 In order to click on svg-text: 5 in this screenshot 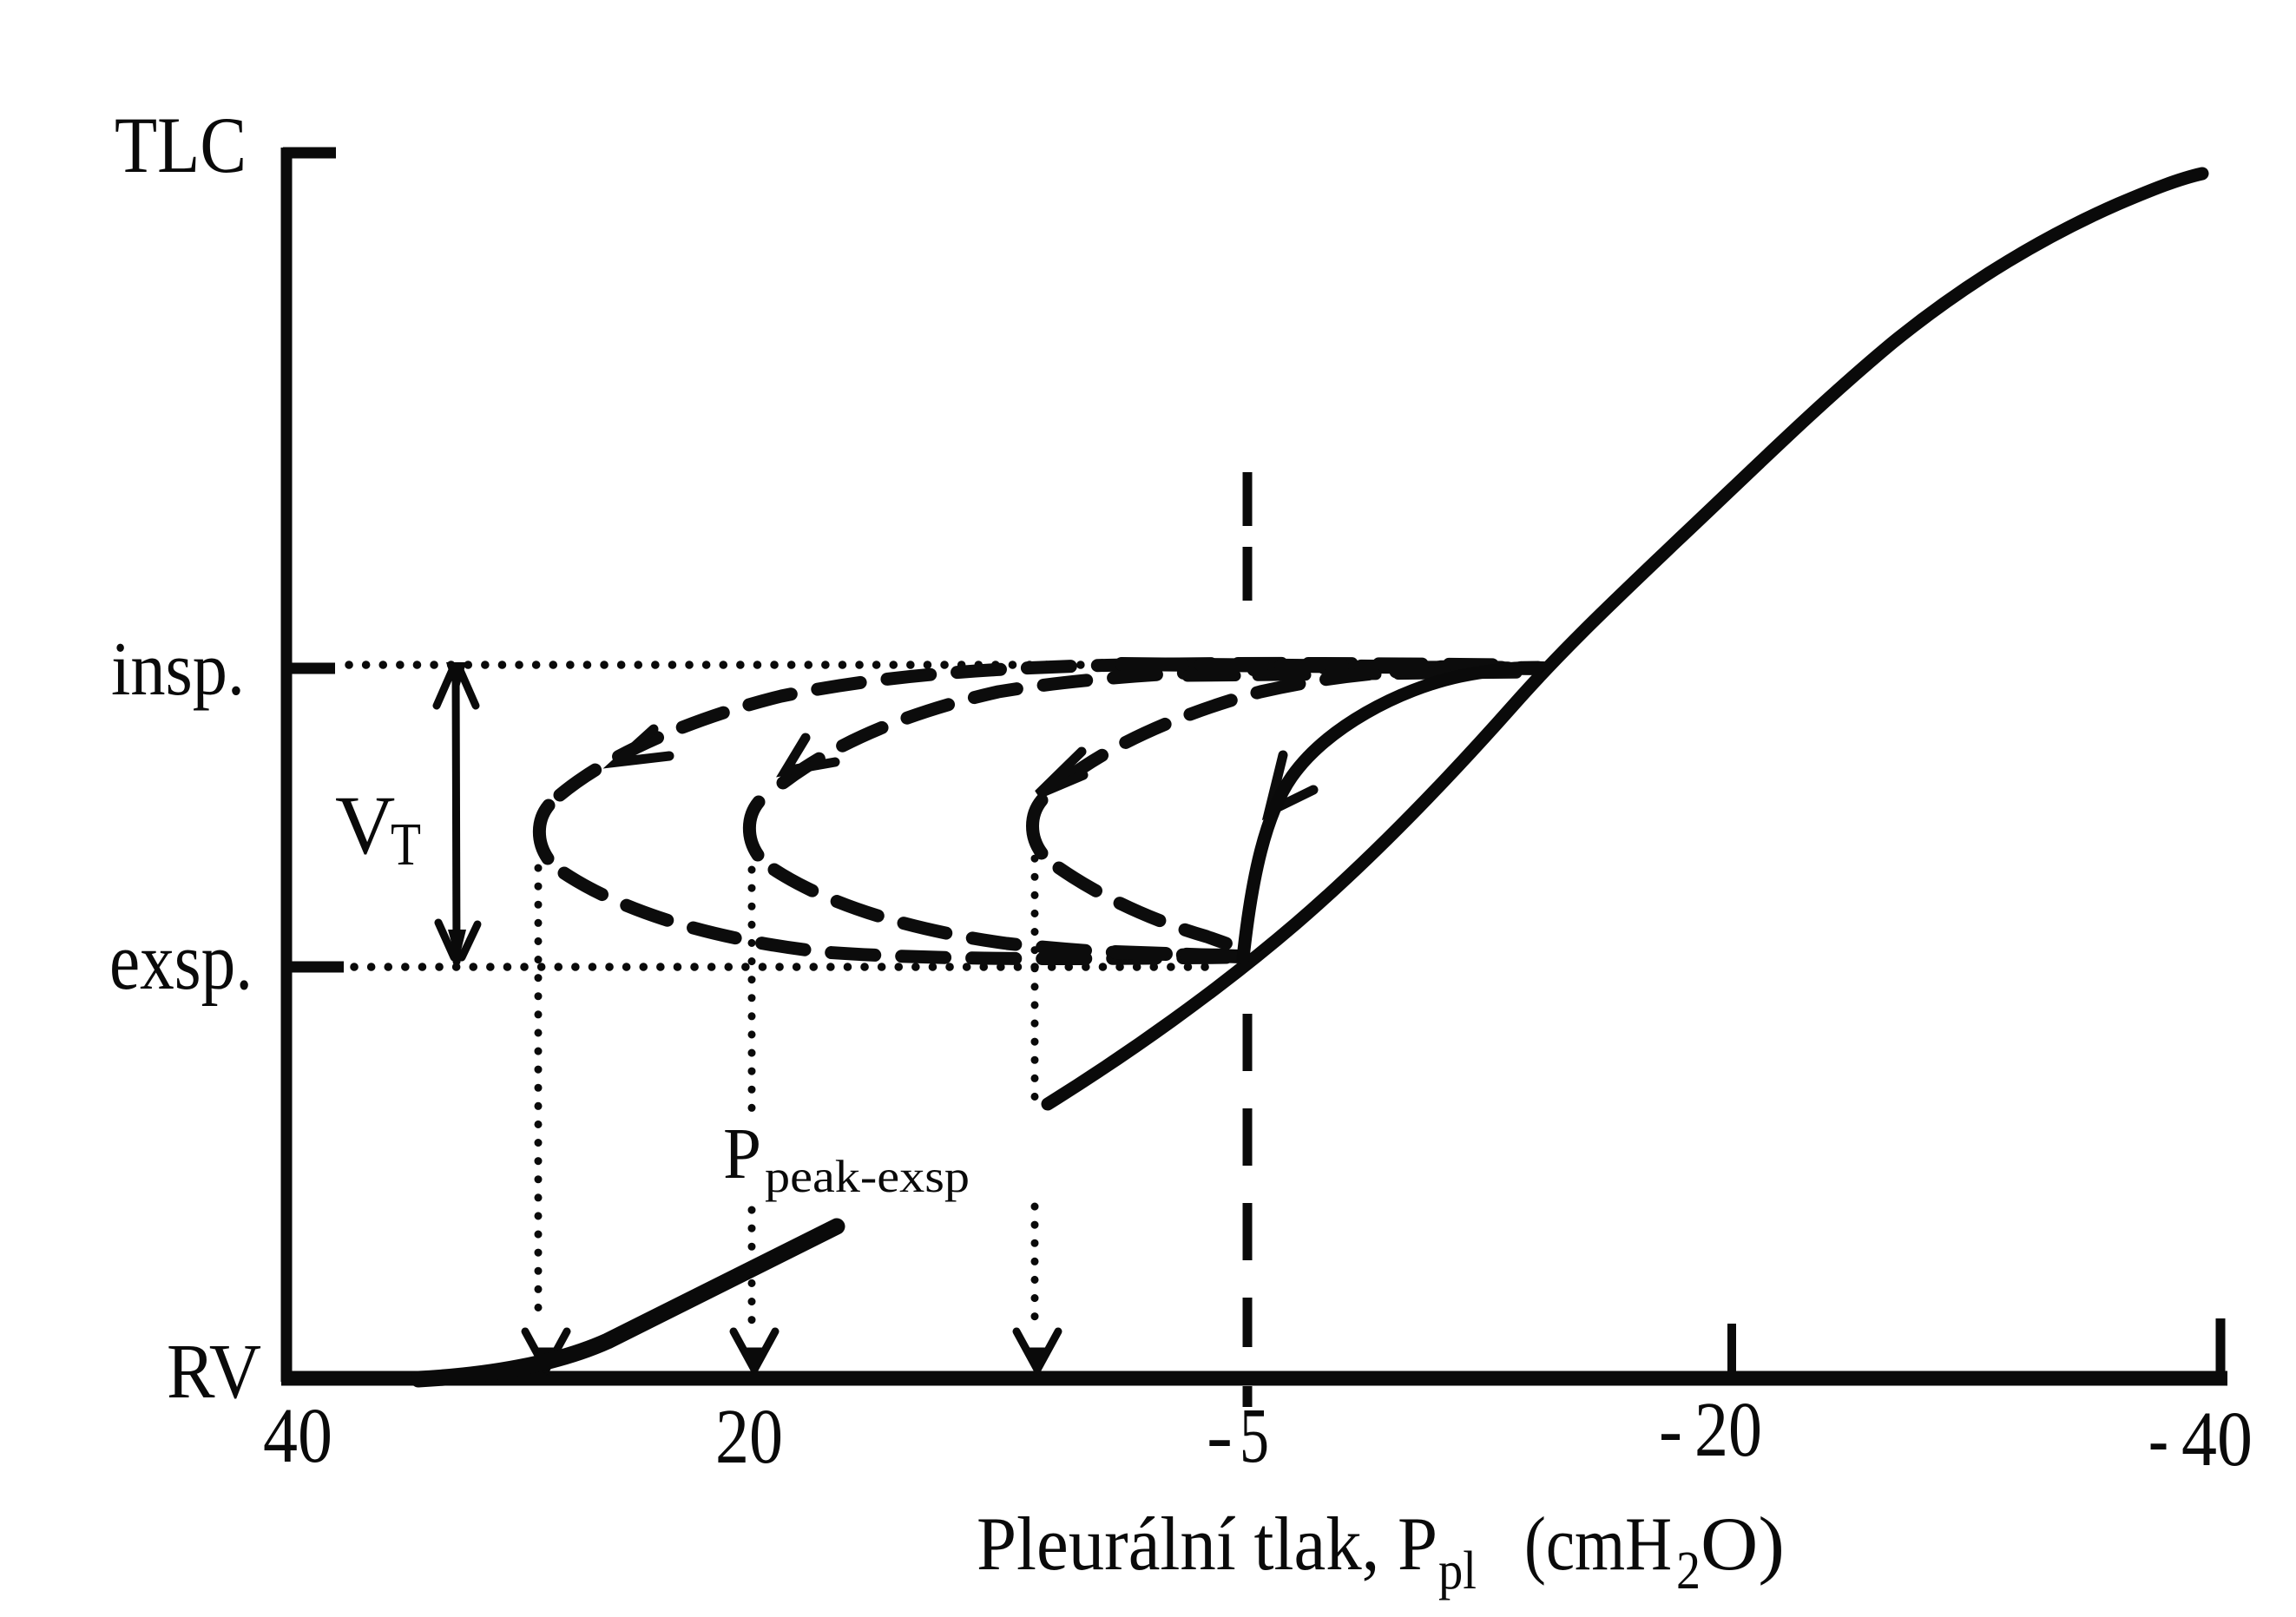, I will do `click(1254, 1436)`.